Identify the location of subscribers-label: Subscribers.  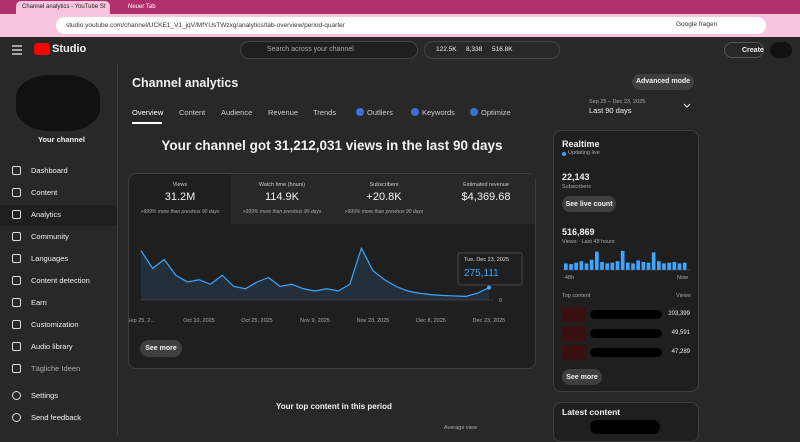
(577, 187).